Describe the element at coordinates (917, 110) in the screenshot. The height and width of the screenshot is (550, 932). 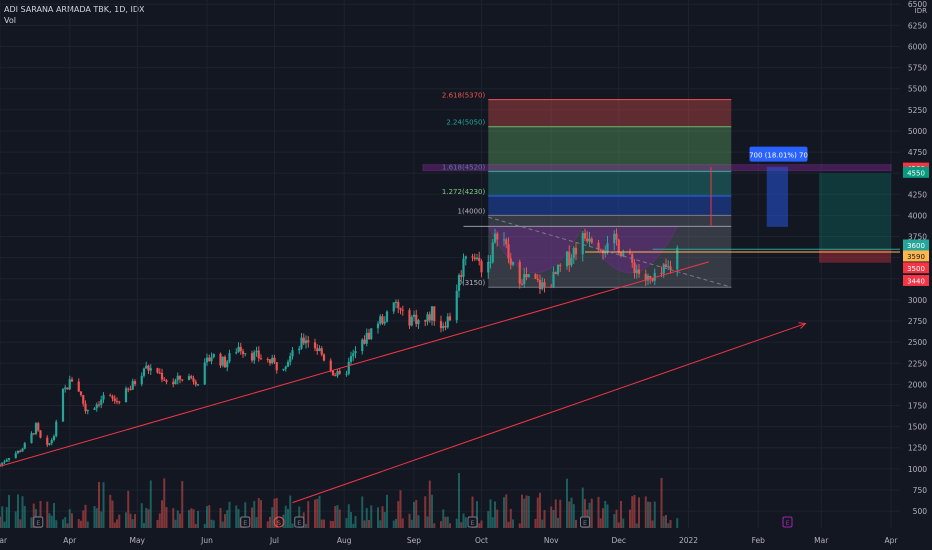
I see `price-tick-label: 5250` at that location.